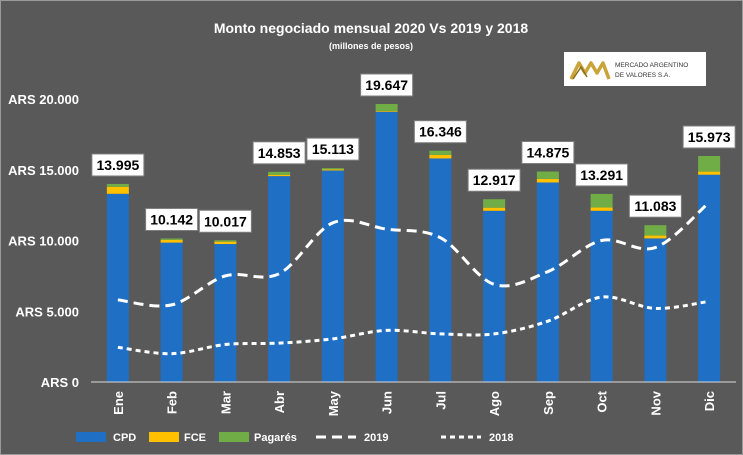 Image resolution: width=743 pixels, height=455 pixels. What do you see at coordinates (709, 173) in the screenshot?
I see `bar-fce-dic` at bounding box center [709, 173].